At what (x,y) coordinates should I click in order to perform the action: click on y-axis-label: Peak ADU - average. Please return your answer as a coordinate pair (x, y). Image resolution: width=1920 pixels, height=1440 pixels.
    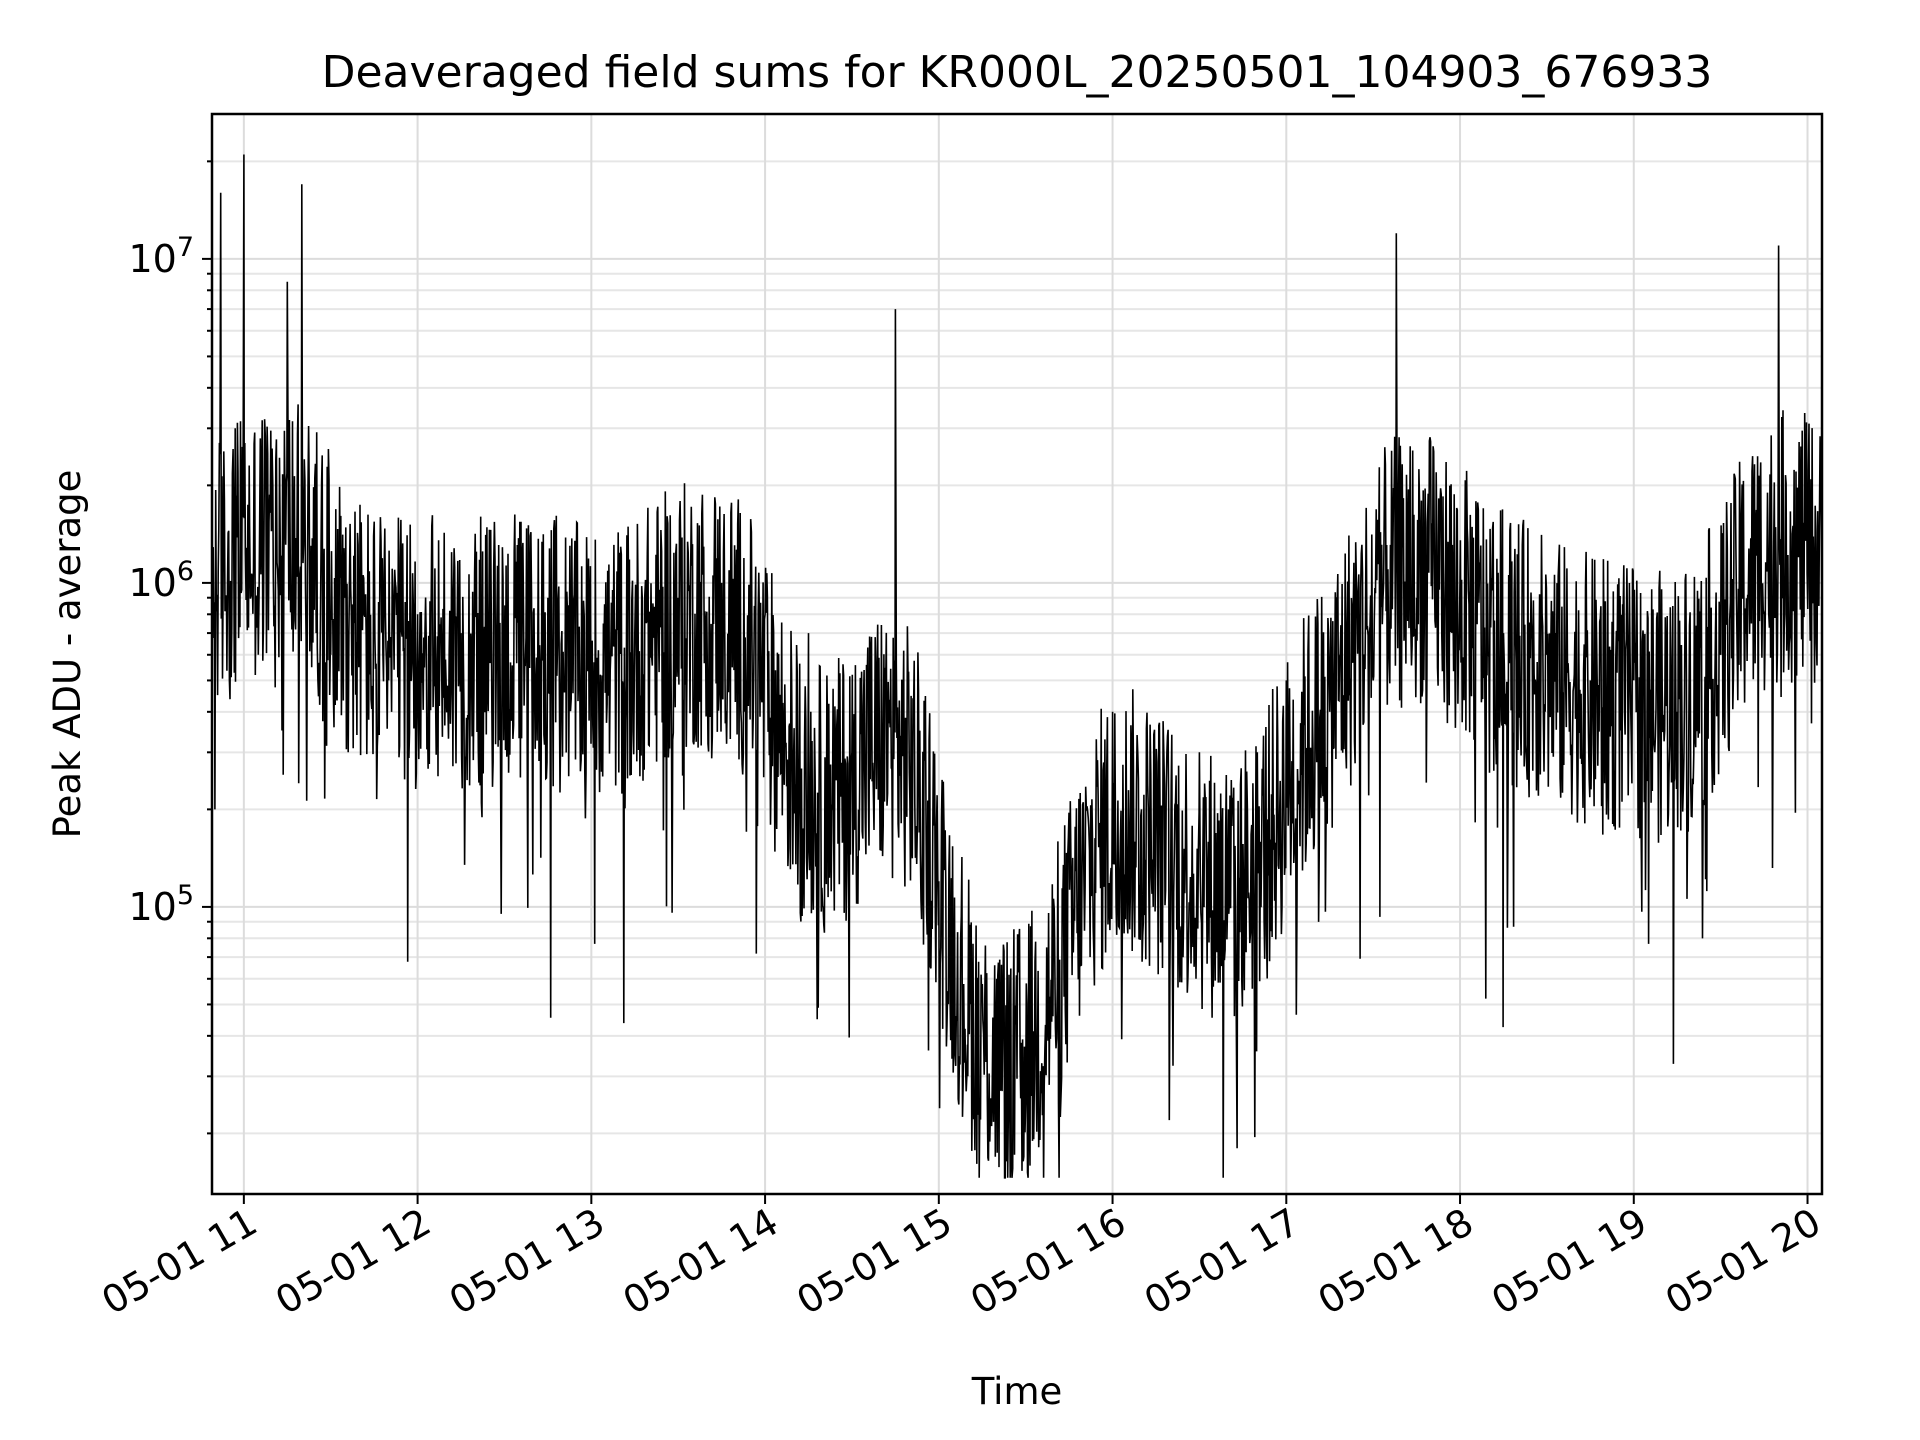
    Looking at the image, I should click on (67, 654).